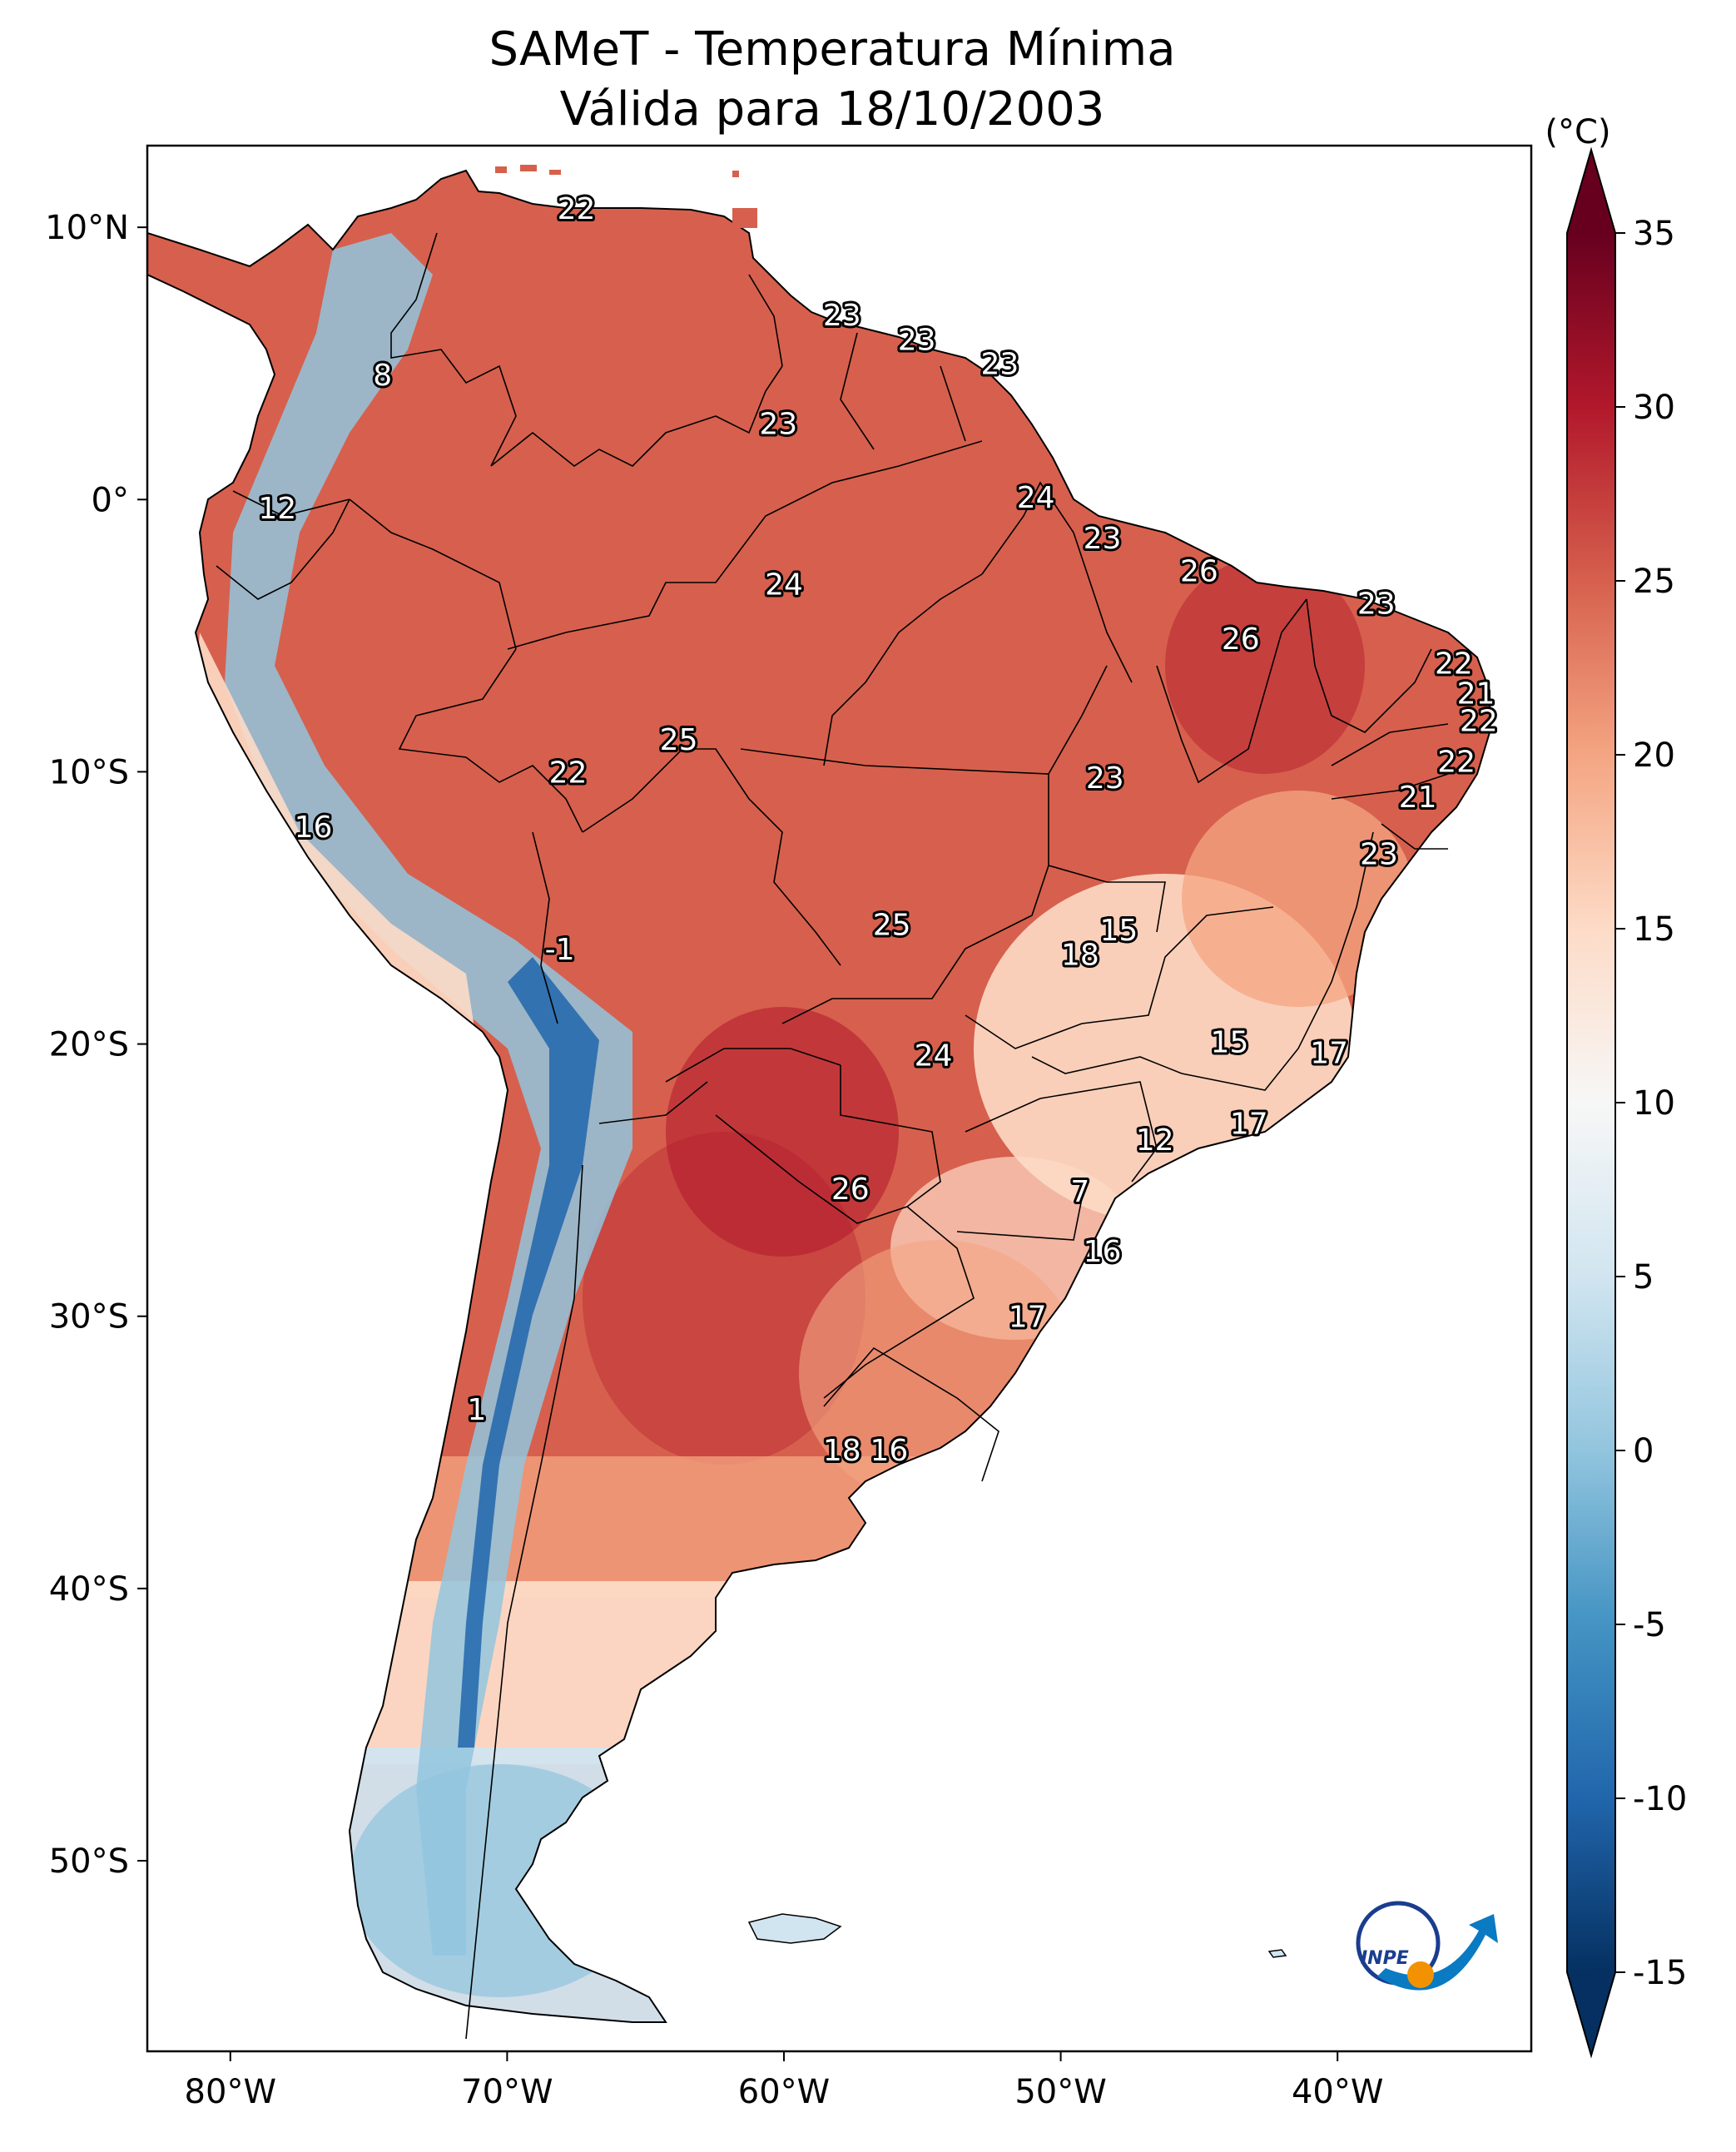  I want to click on colorbar: (°C) 35 30 25 20 15 10 5 0 -5 -10 -15, so click(1616, 1086).